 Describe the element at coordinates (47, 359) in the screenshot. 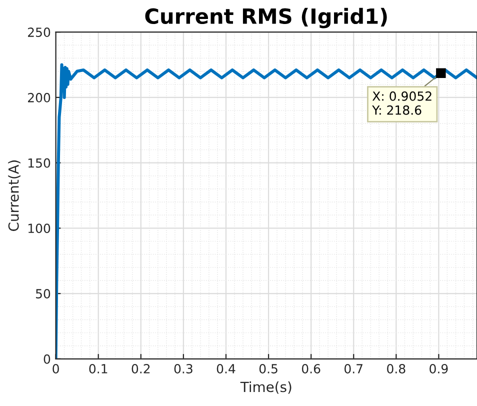

I see `y-tick-label: 0` at that location.